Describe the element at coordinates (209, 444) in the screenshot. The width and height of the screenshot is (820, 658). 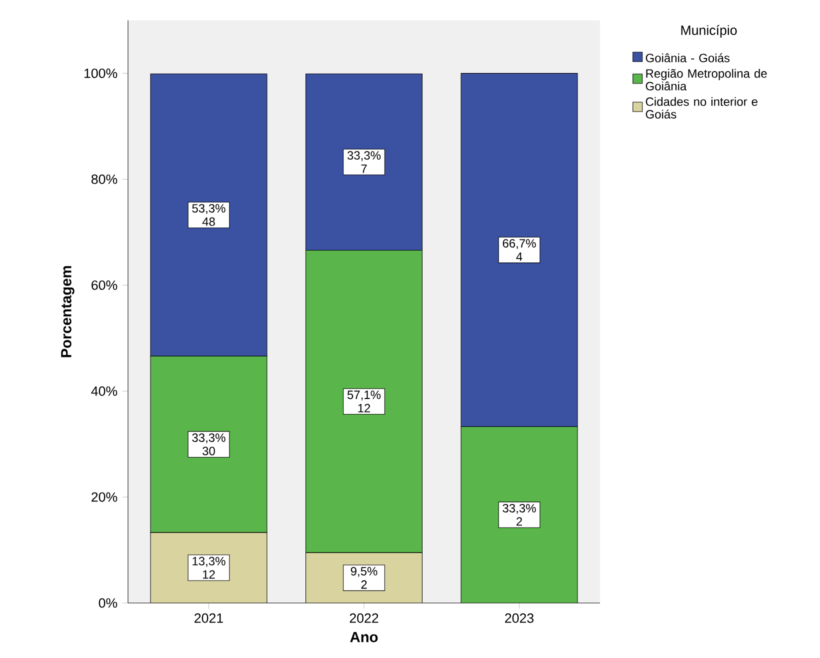
I see `data-label: 33,3% 30` at that location.